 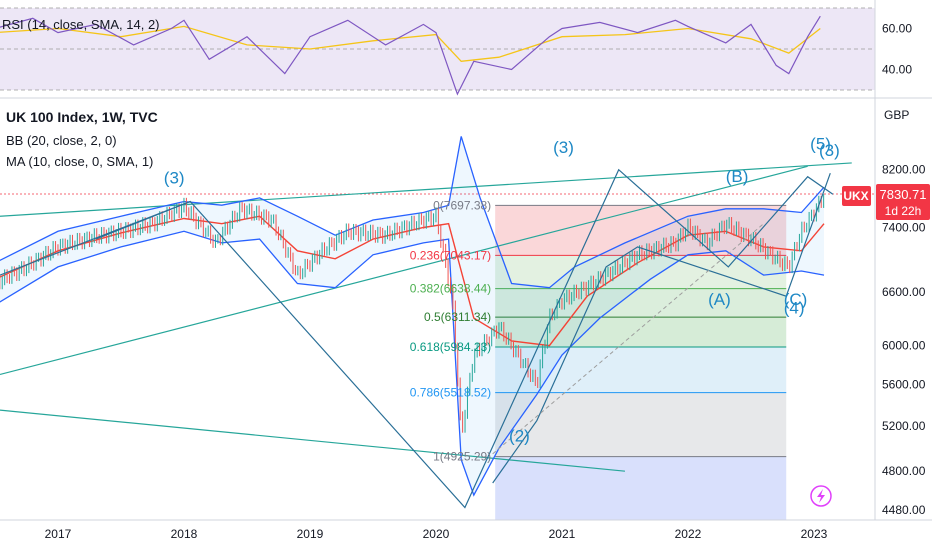 What do you see at coordinates (79, 161) in the screenshot?
I see `ma-legend: MA (10, close, 0, SMA, 1)` at bounding box center [79, 161].